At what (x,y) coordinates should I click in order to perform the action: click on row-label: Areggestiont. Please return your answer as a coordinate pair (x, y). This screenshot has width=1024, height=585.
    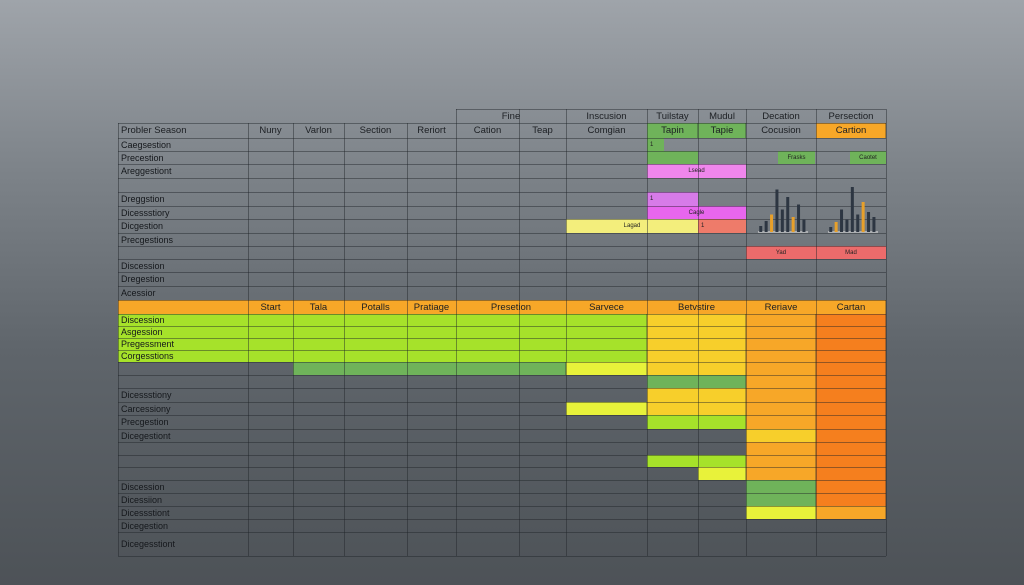
    Looking at the image, I should click on (146, 171).